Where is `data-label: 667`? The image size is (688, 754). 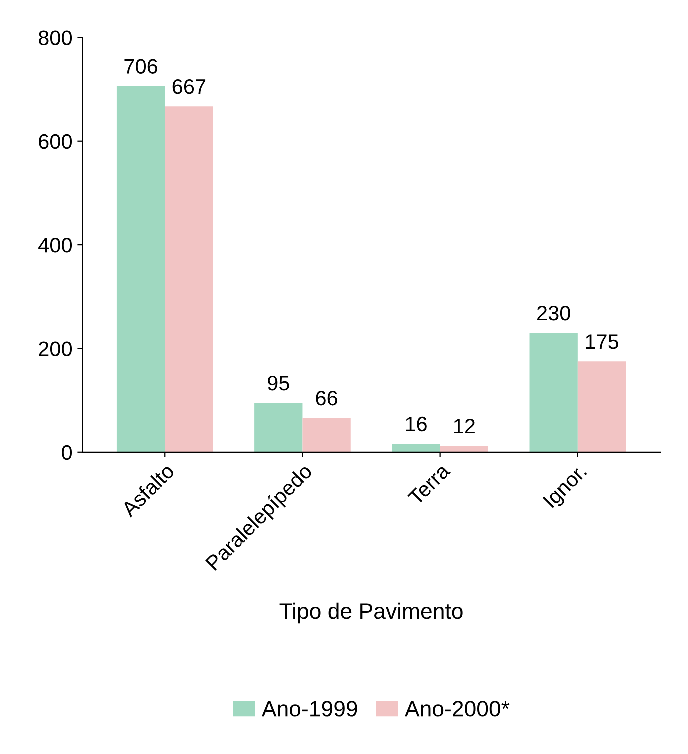
data-label: 667 is located at coordinates (189, 86).